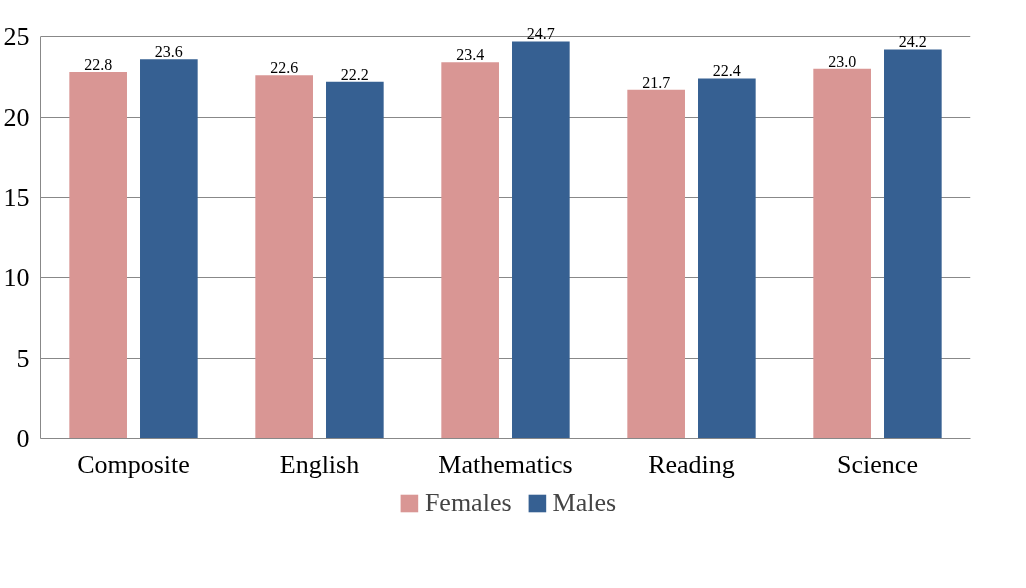 This screenshot has width=1026, height=588. I want to click on x-tick-label: Reading, so click(691, 464).